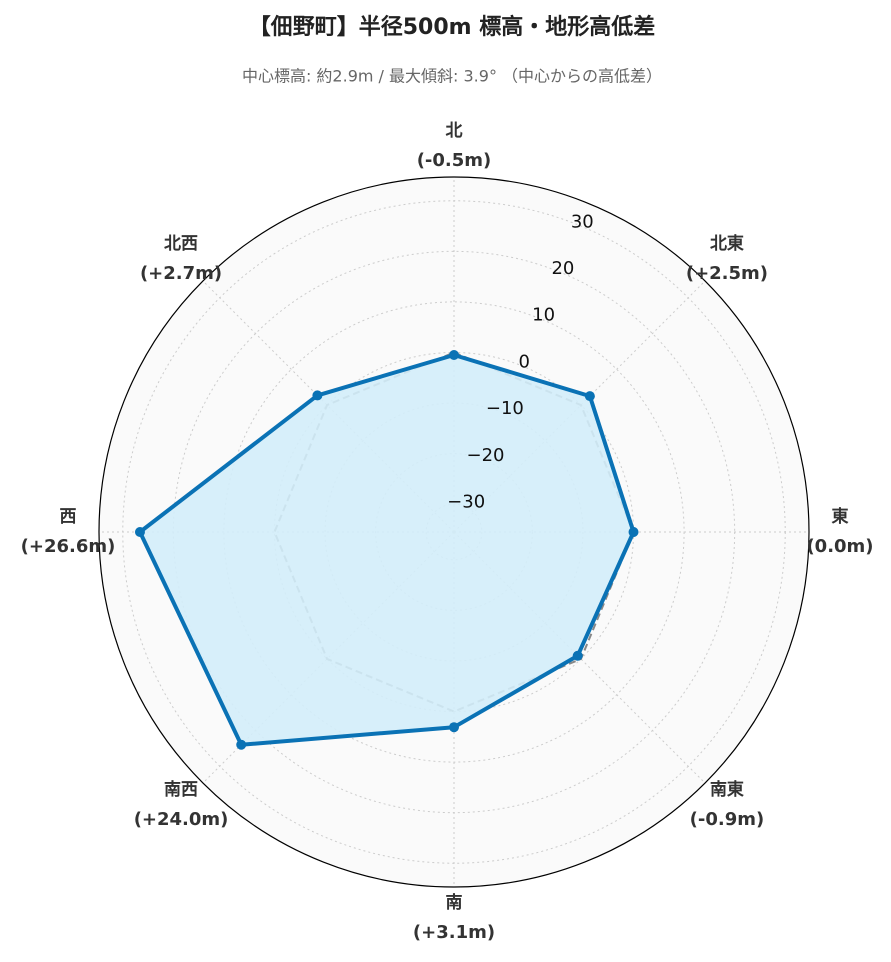 This screenshot has height=962, width=891. What do you see at coordinates (543, 315) in the screenshot?
I see `r-tick-label: 10` at bounding box center [543, 315].